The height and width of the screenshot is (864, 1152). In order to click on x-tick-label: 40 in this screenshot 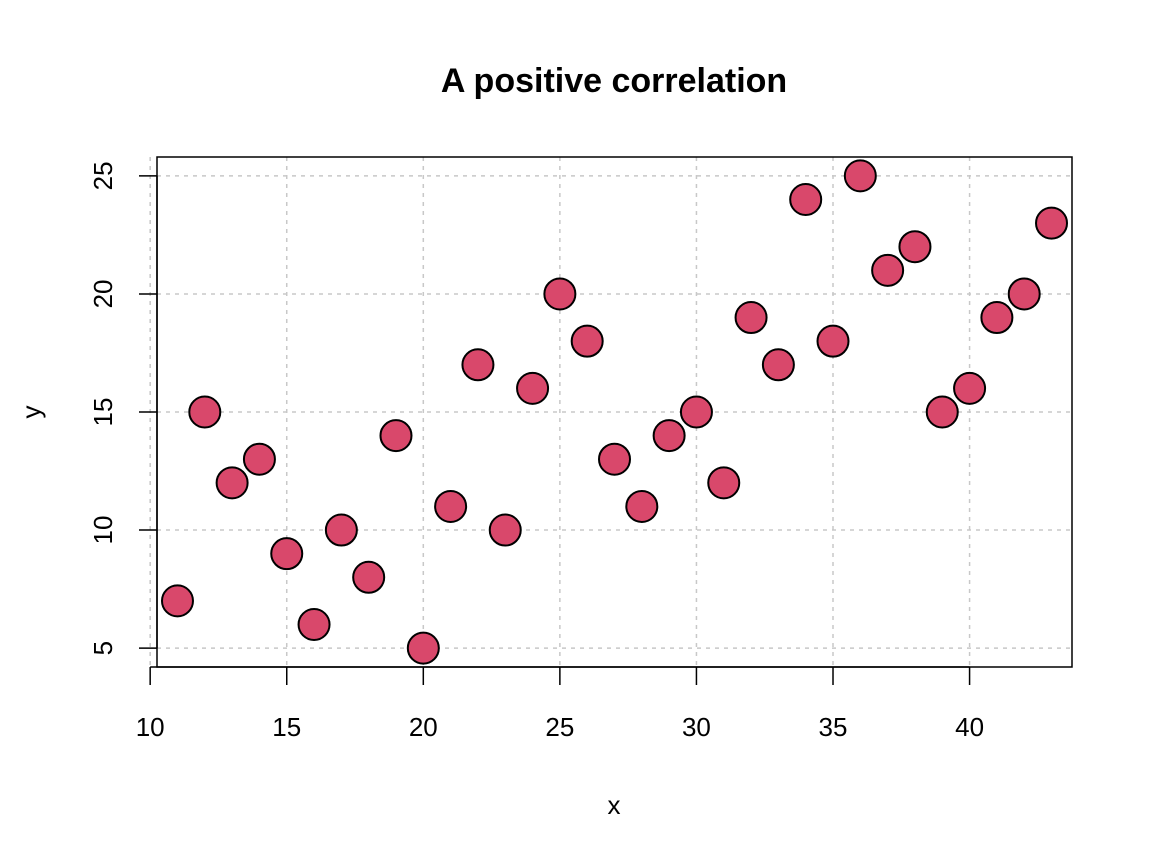, I will do `click(969, 727)`.